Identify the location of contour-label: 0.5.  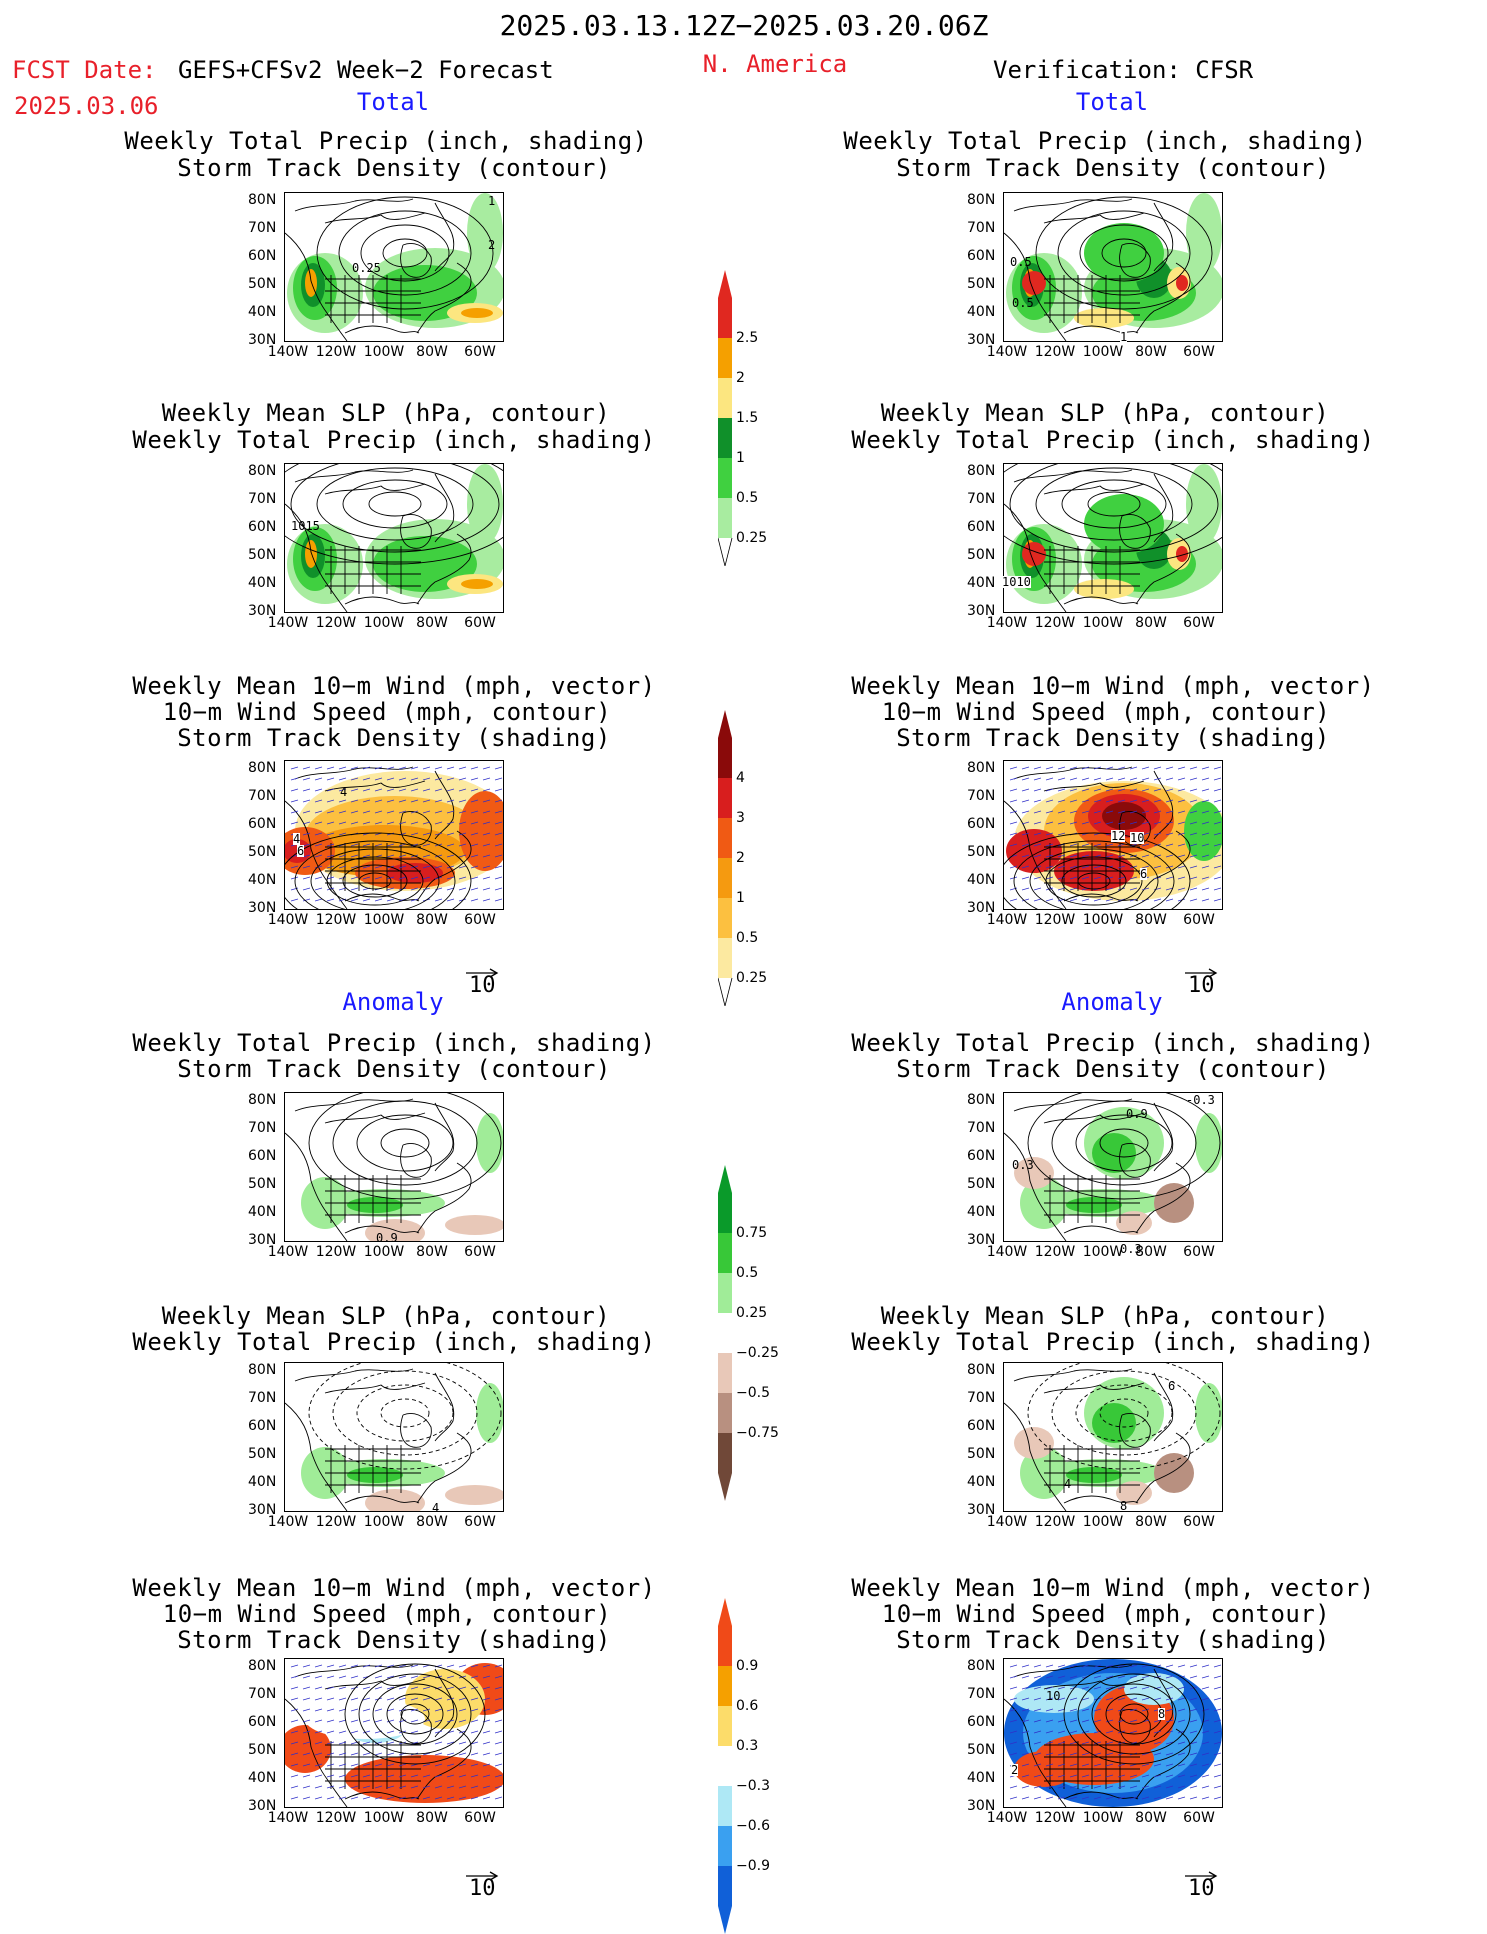
(1023, 303).